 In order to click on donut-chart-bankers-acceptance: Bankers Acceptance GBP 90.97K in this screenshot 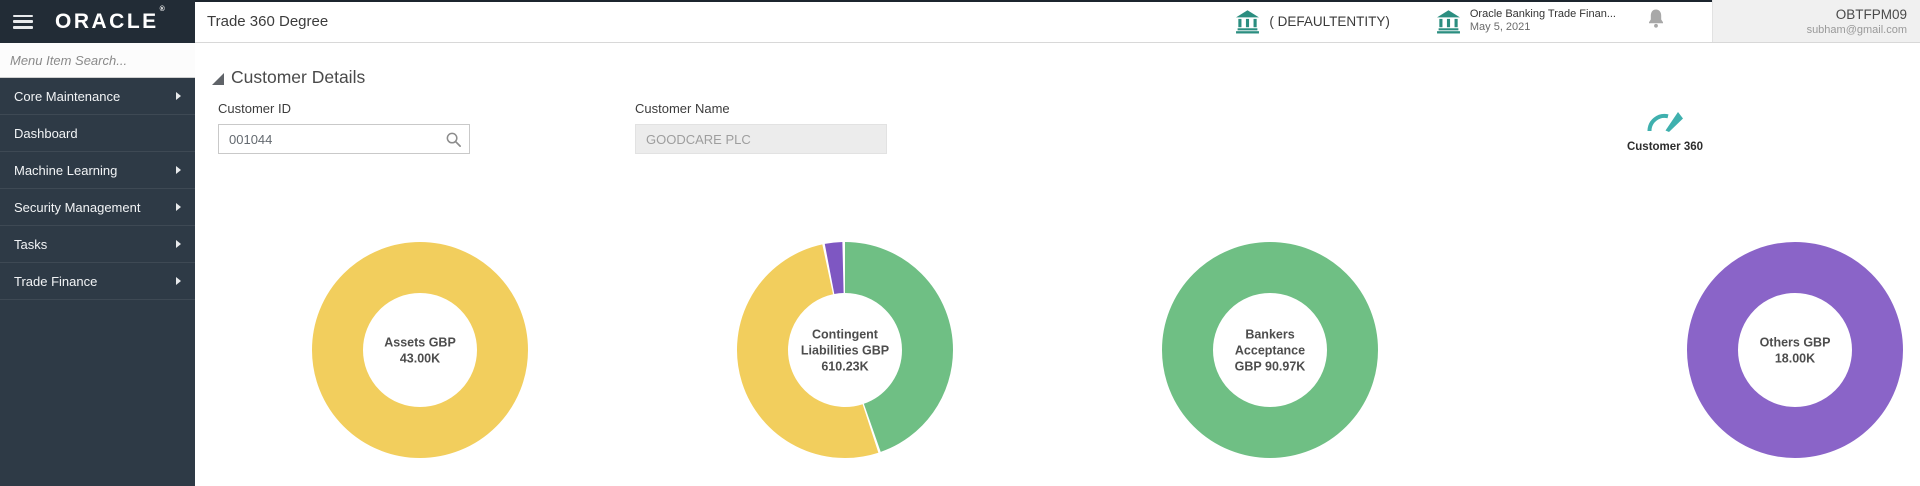, I will do `click(1270, 350)`.